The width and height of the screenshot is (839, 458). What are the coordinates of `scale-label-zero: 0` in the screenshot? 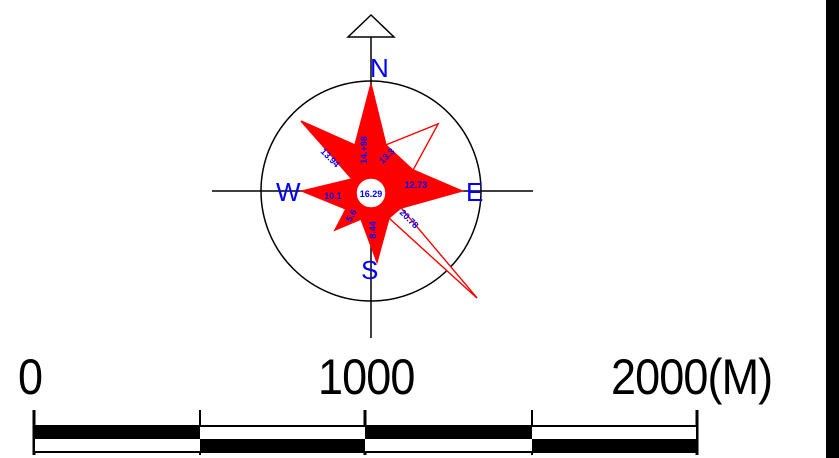 It's located at (30, 377).